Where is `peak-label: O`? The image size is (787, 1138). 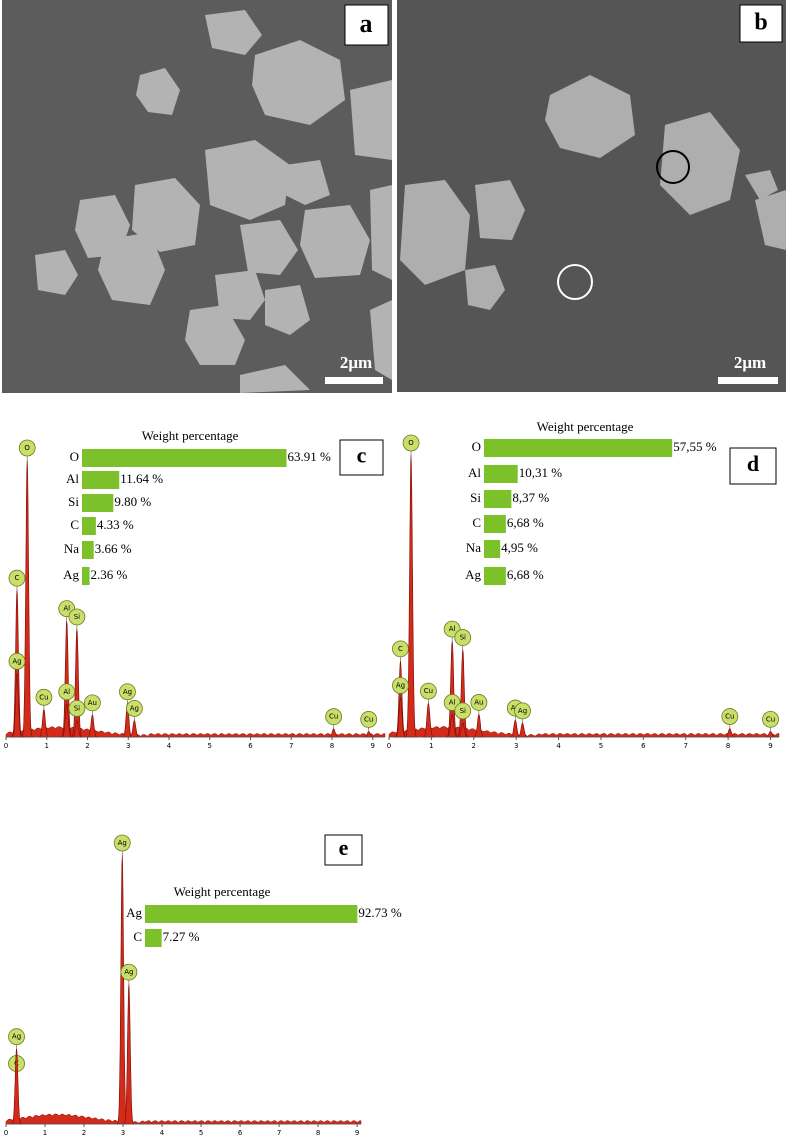 peak-label: O is located at coordinates (411, 443).